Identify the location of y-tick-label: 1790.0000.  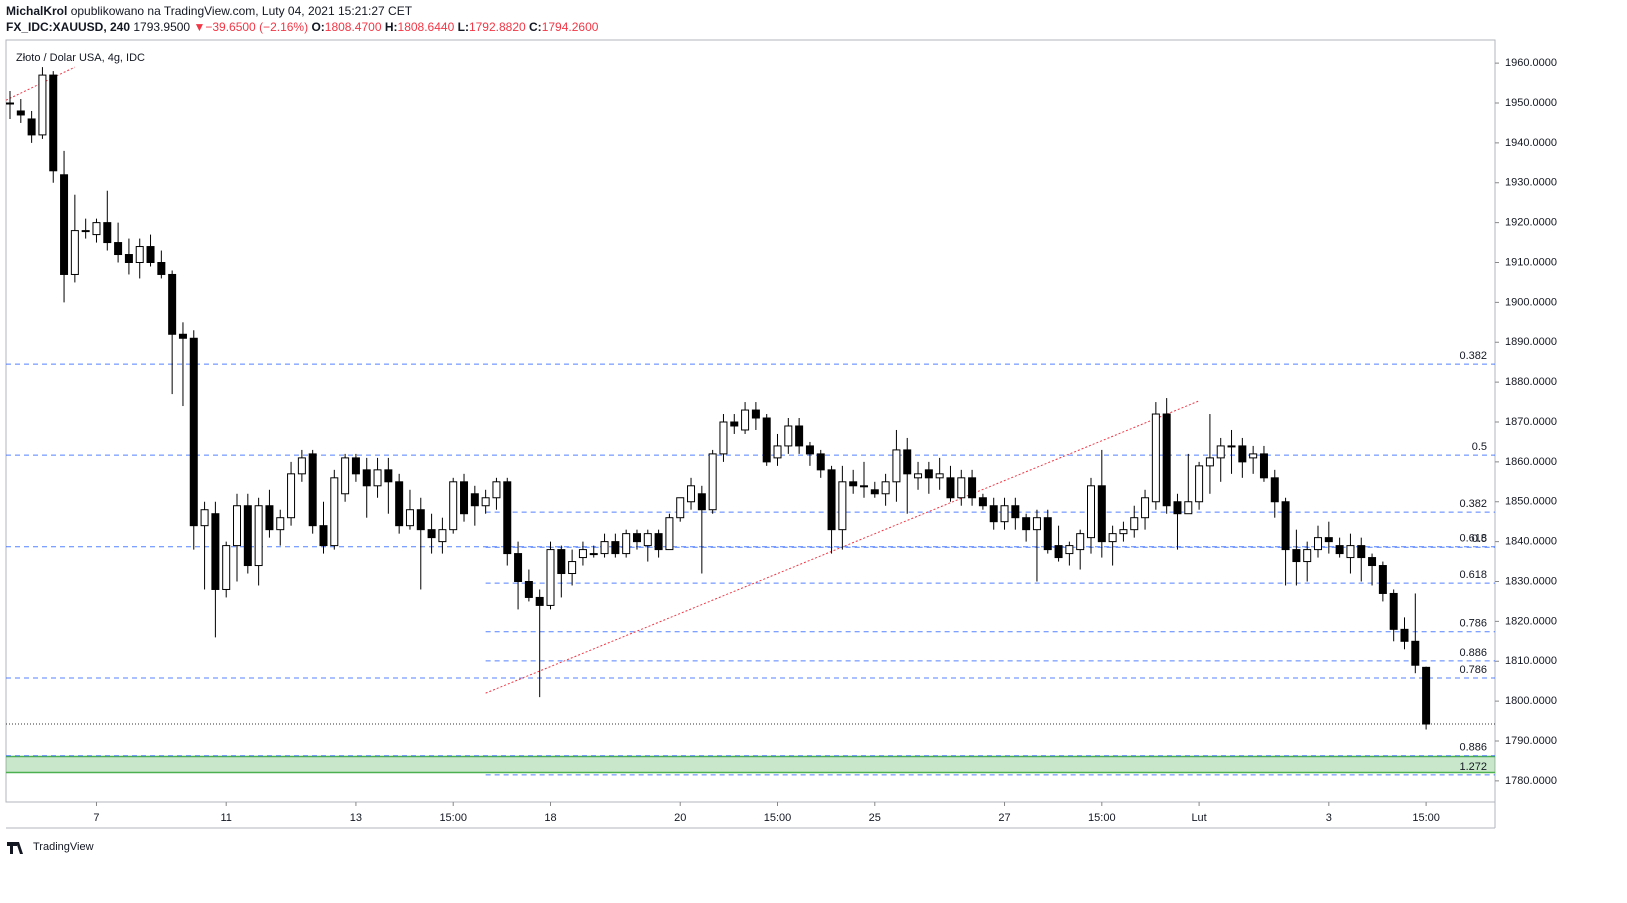
(1531, 741).